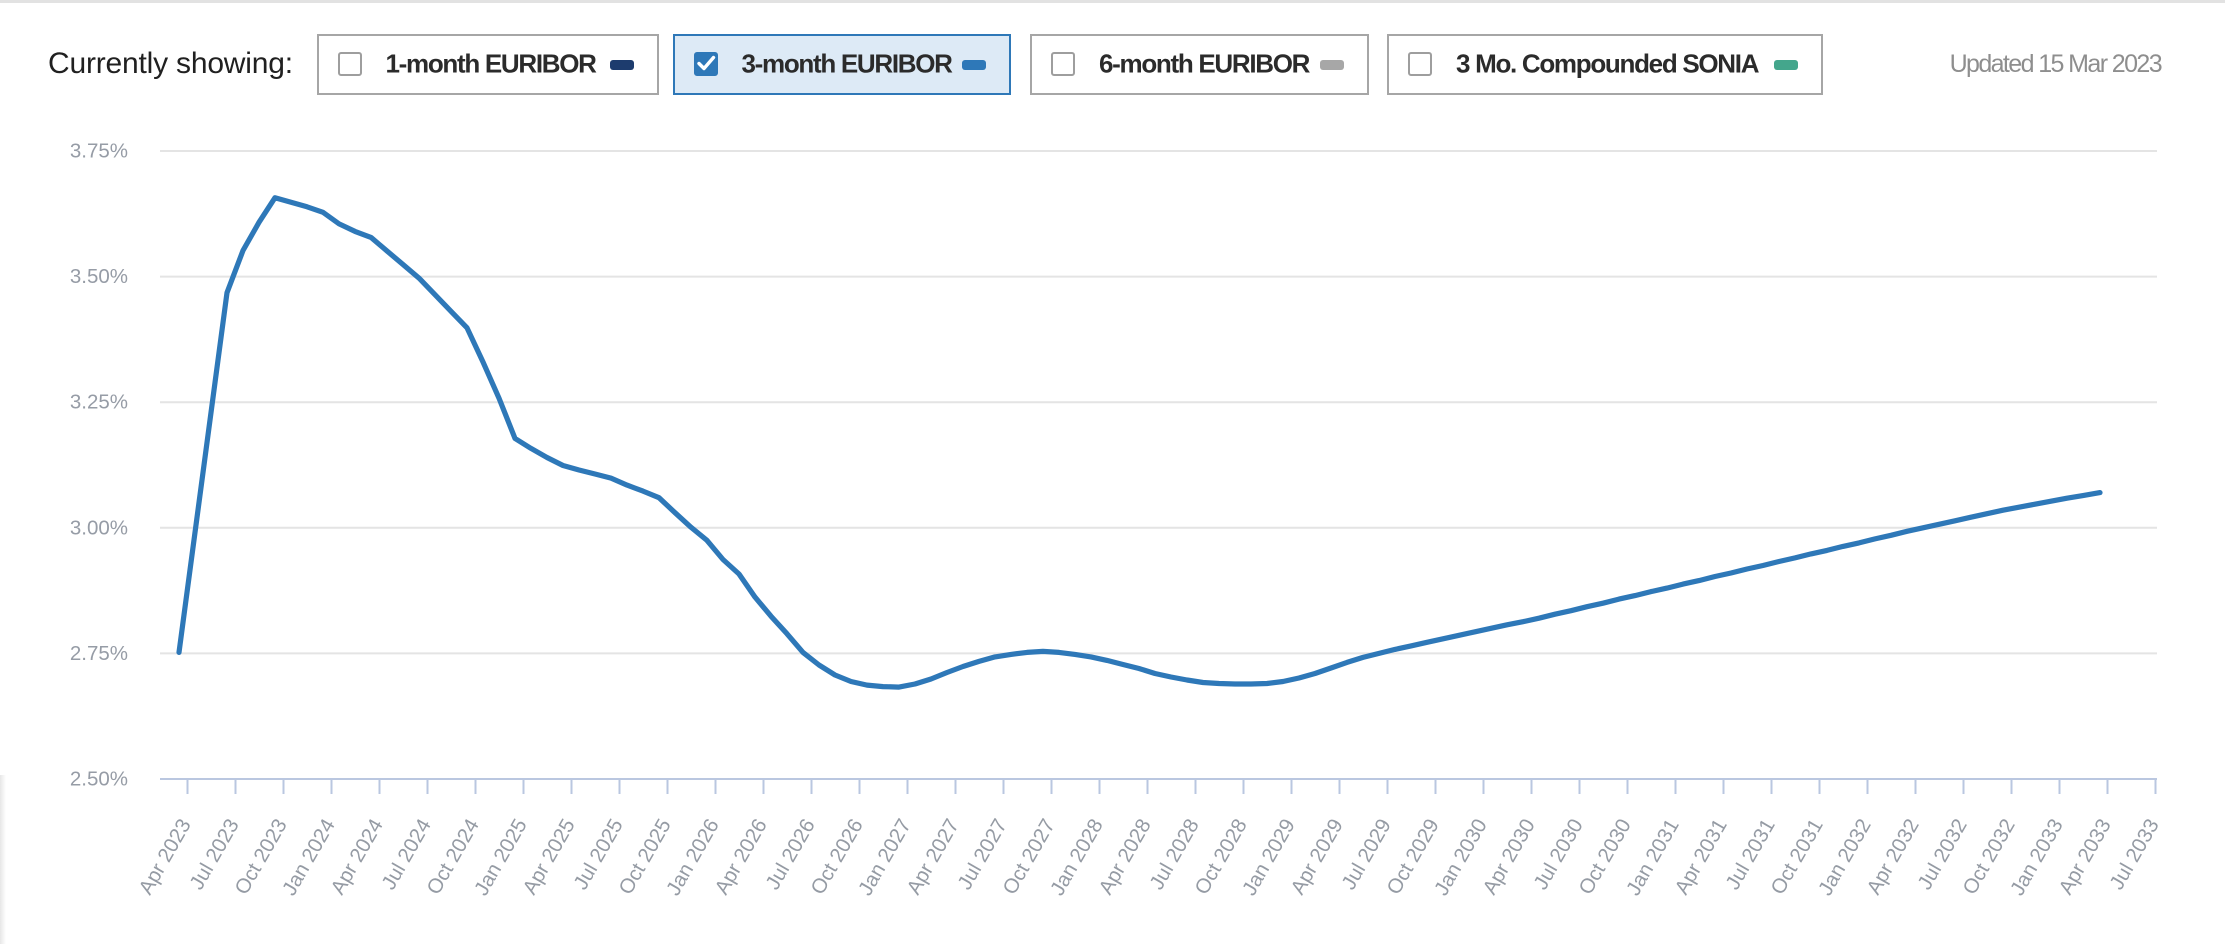  I want to click on svg-text: 2.75%, so click(99, 653).